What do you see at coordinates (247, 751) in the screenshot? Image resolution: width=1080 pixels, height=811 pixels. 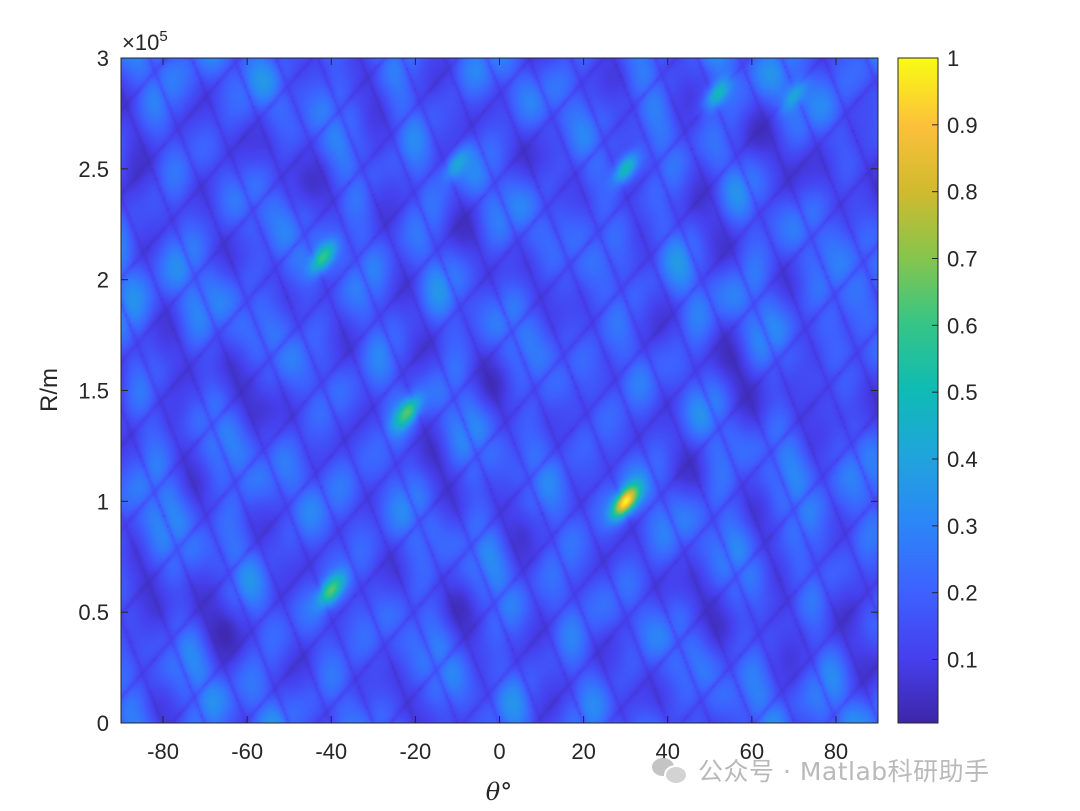 I see `x-tick-label: -60` at bounding box center [247, 751].